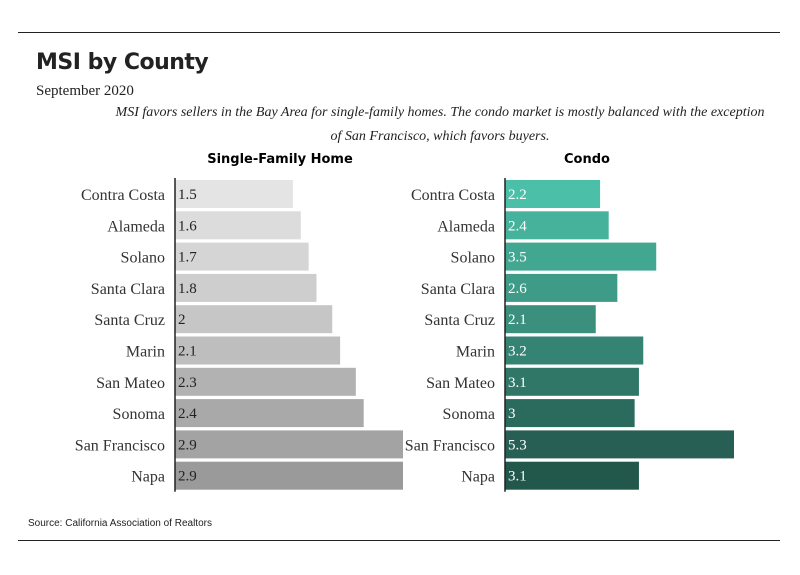  Describe the element at coordinates (254, 319) in the screenshot. I see `bar-sfh-santa-cruz` at that location.